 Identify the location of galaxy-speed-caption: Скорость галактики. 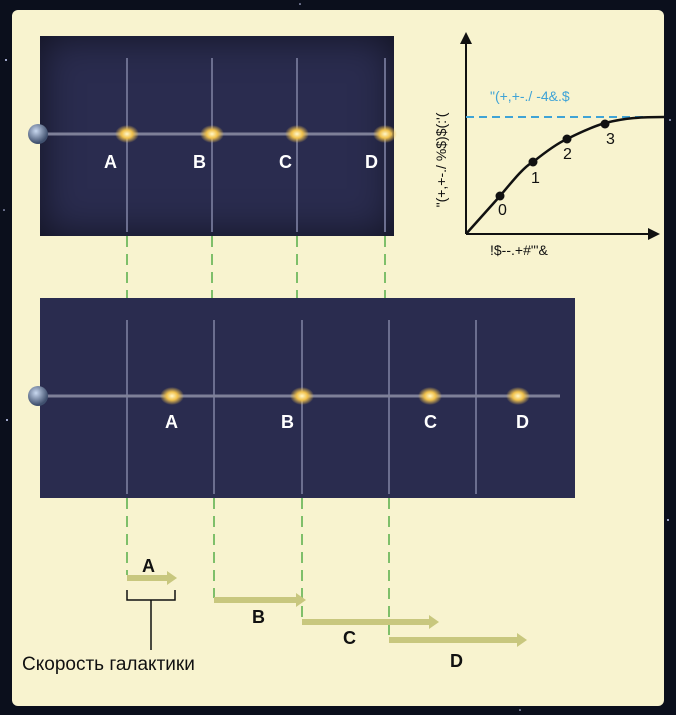
(108, 664).